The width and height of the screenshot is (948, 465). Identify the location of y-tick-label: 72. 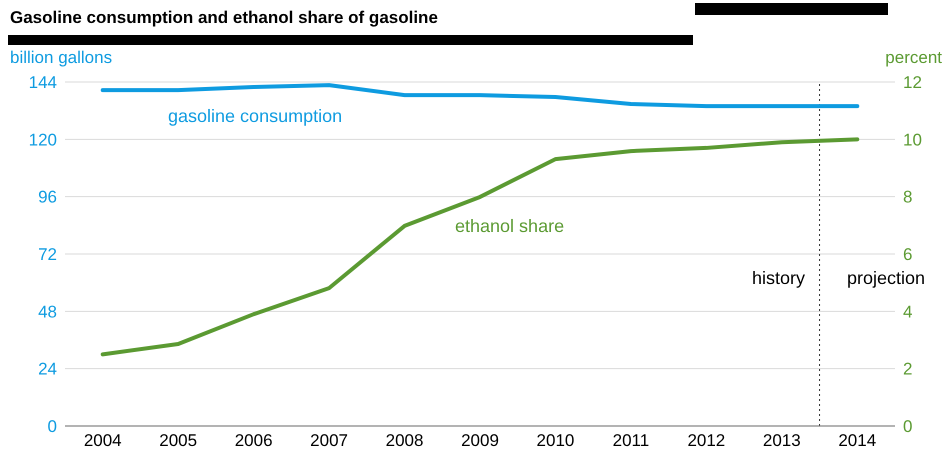
(47, 254).